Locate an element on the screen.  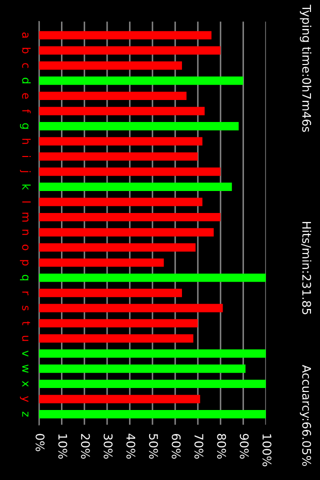
x-tick-label: 50% is located at coordinates (153, 446).